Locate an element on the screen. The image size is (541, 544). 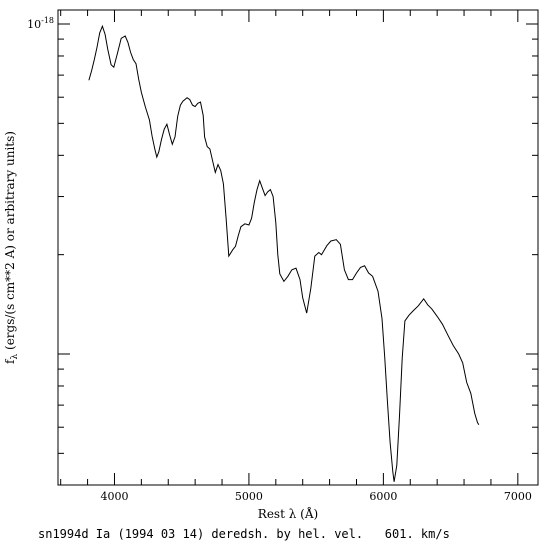
y-axis-label-base: f is located at coordinates (10, 361).